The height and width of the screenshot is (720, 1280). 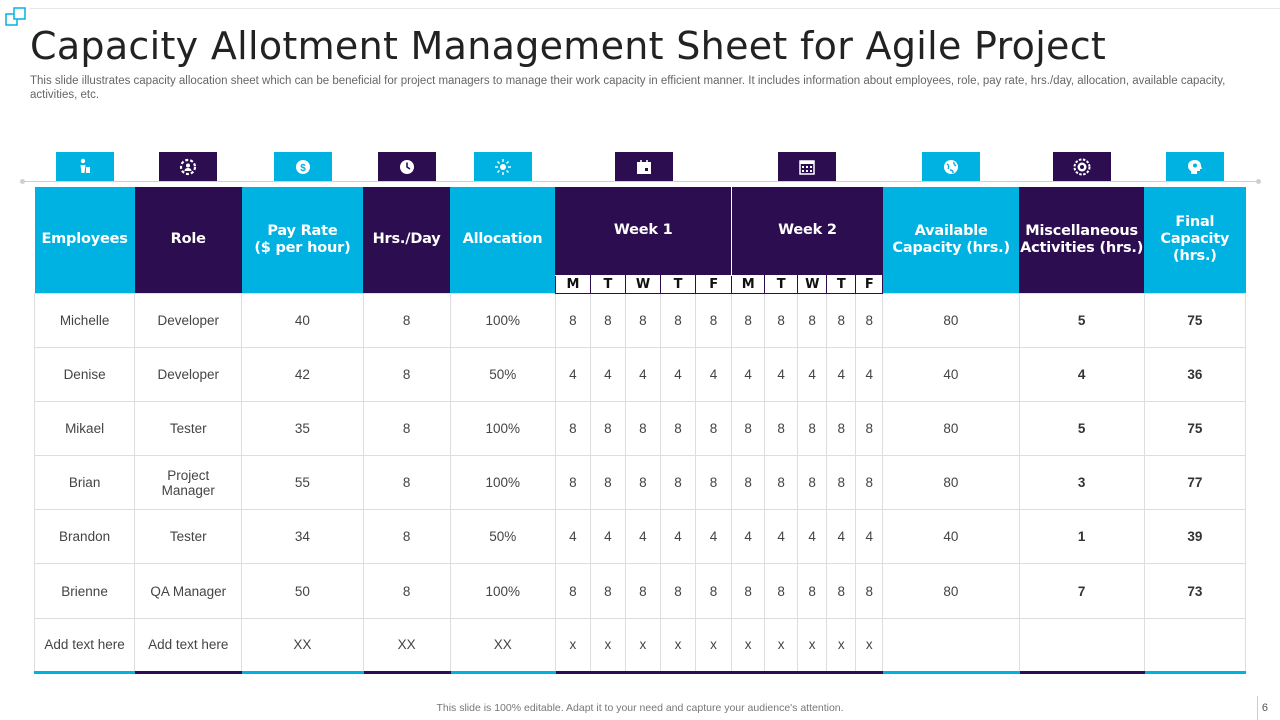 What do you see at coordinates (503, 166) in the screenshot?
I see `sun-network-icon` at bounding box center [503, 166].